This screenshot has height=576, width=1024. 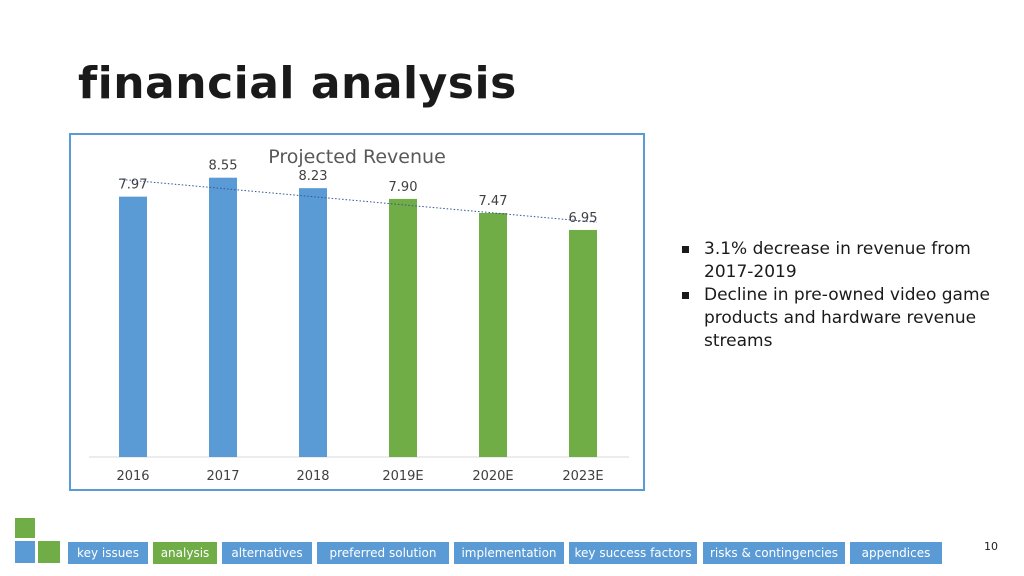 What do you see at coordinates (402, 476) in the screenshot?
I see `category-label: 2019E` at bounding box center [402, 476].